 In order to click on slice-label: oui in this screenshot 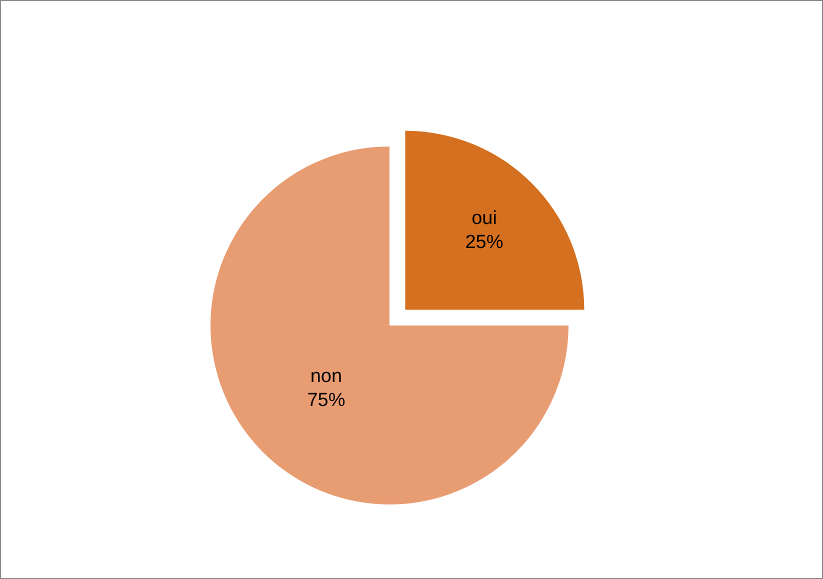, I will do `click(484, 218)`.